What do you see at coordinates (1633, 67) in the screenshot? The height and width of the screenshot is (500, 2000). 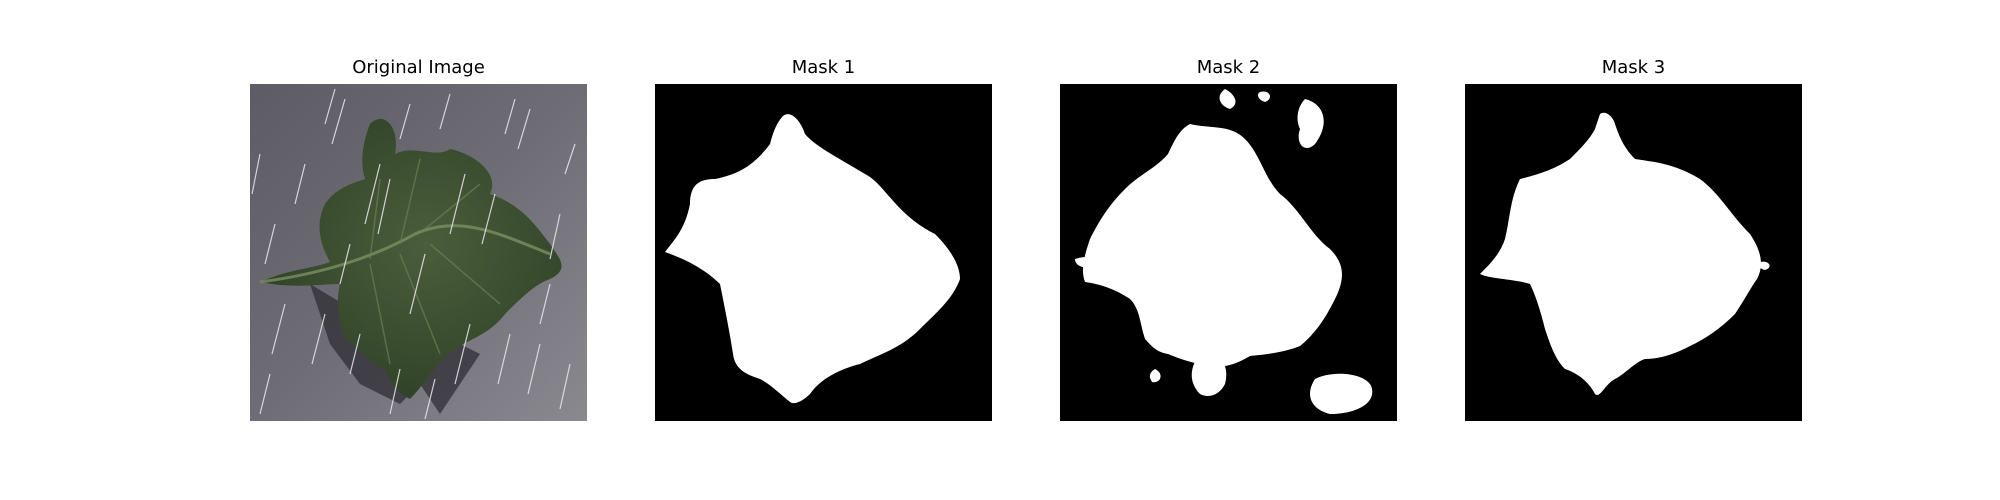 I see `panel-title: Mask 3` at bounding box center [1633, 67].